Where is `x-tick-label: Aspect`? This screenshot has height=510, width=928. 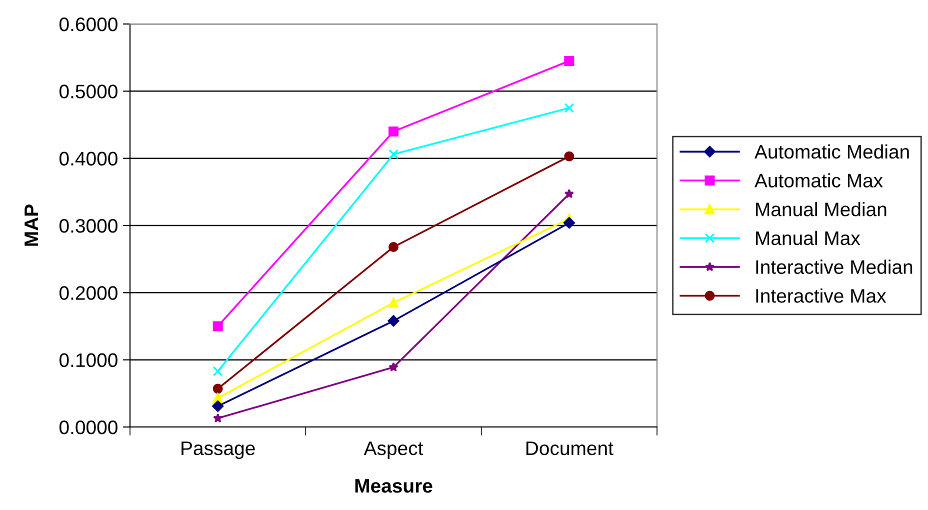 x-tick-label: Aspect is located at coordinates (394, 451).